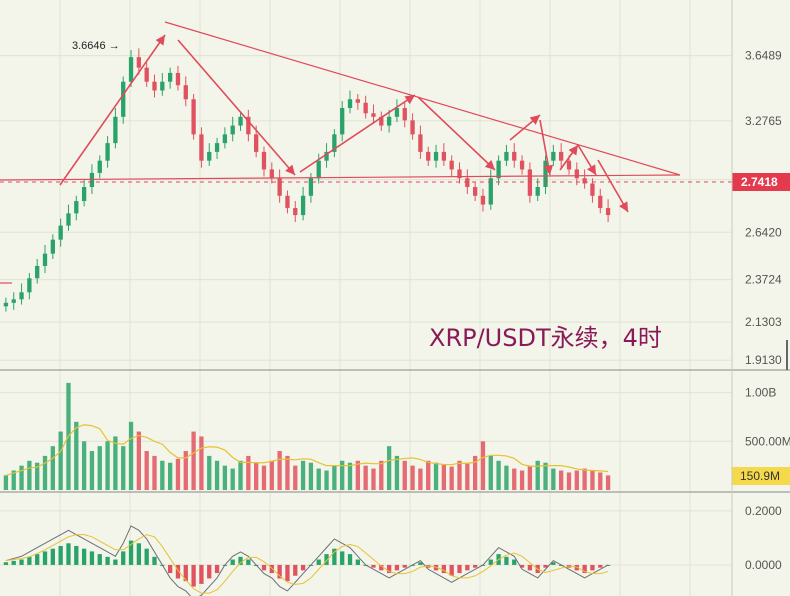 Image resolution: width=790 pixels, height=596 pixels. I want to click on macd-axis: 0.2000 0.0000, so click(763, 538).